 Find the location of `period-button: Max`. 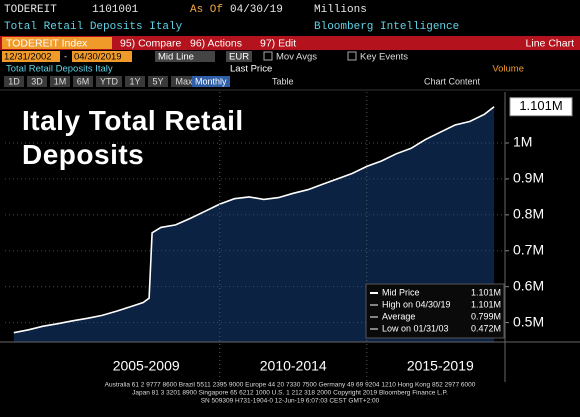

period-button: Max is located at coordinates (184, 81).